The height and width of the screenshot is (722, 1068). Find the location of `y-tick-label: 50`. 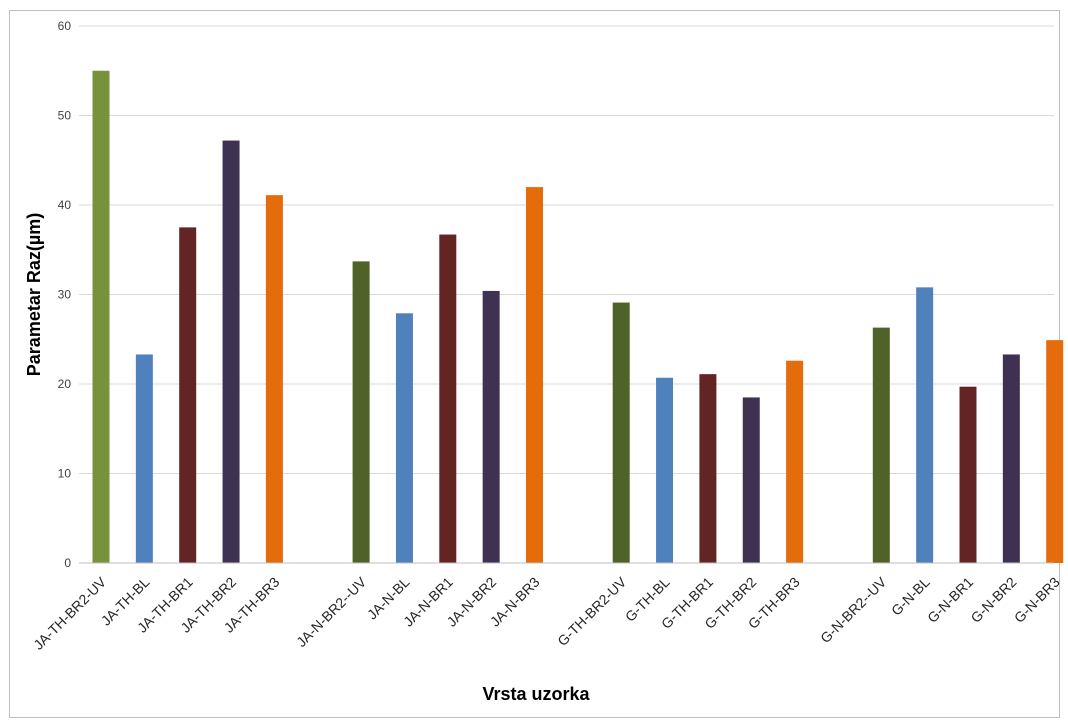

y-tick-label: 50 is located at coordinates (65, 116).